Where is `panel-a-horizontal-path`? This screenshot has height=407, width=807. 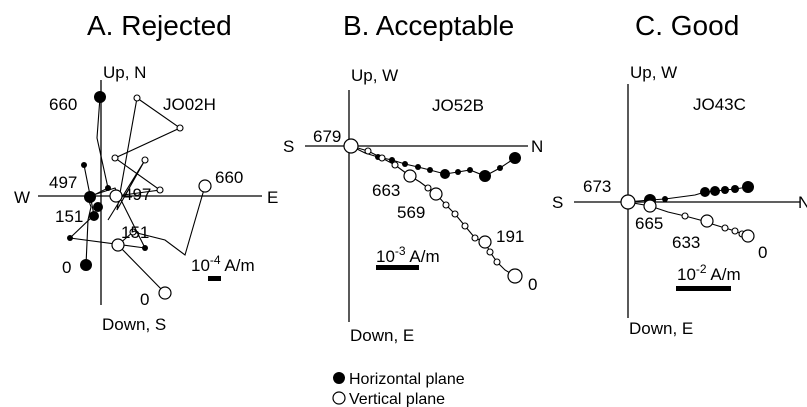 panel-a-horizontal-path is located at coordinates (97, 181).